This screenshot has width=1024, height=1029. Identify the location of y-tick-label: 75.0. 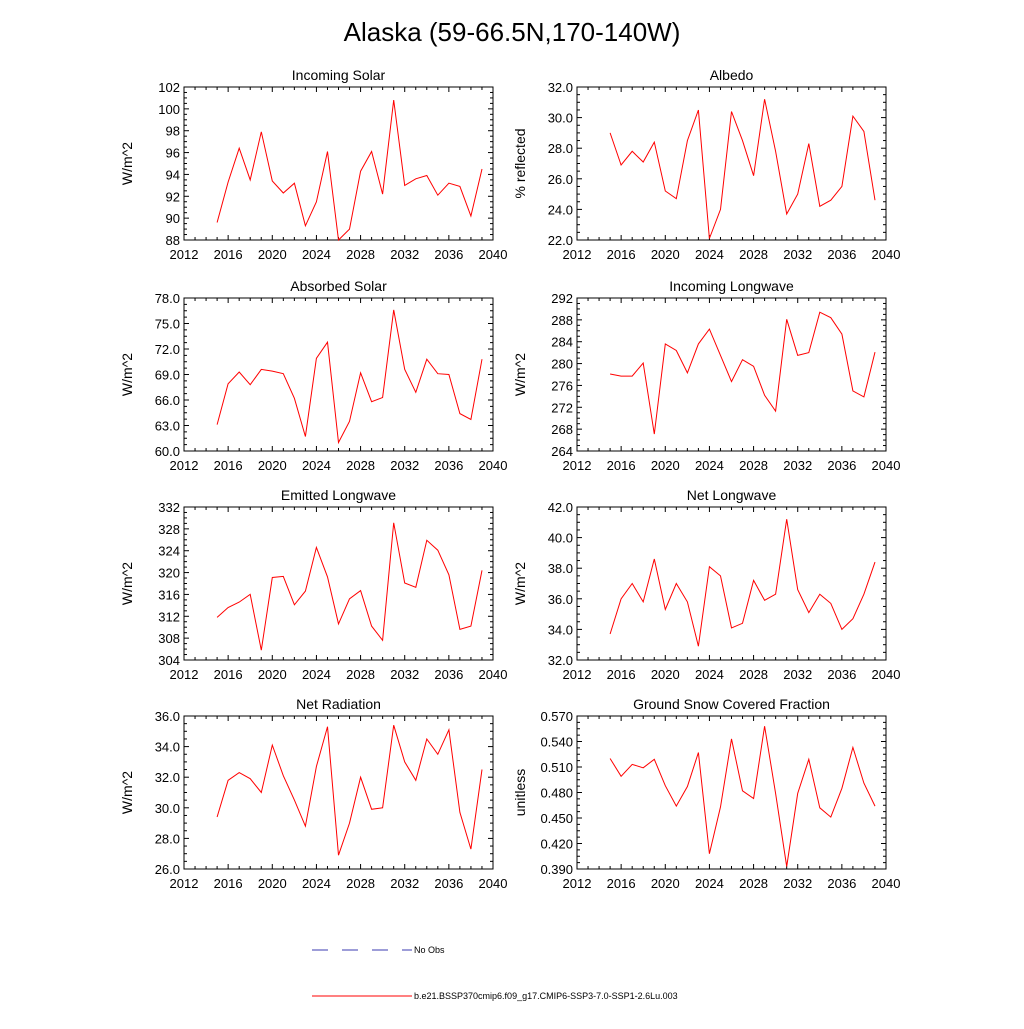
(167, 324).